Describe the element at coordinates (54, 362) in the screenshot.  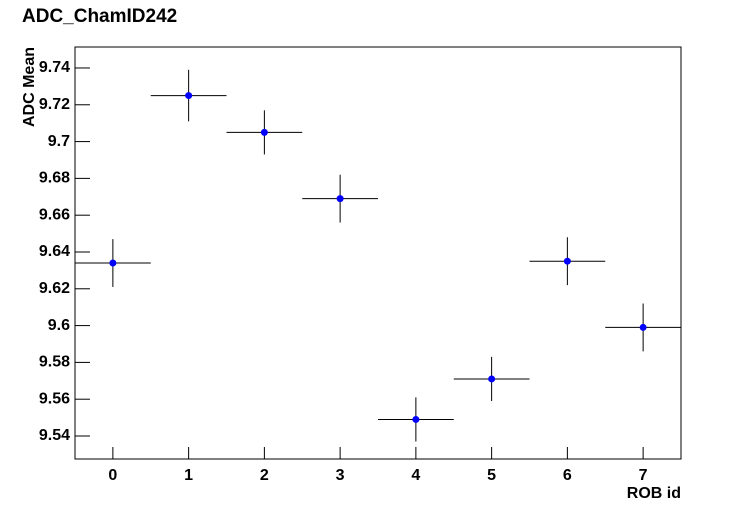
I see `y-tick-label: 9.58` at that location.